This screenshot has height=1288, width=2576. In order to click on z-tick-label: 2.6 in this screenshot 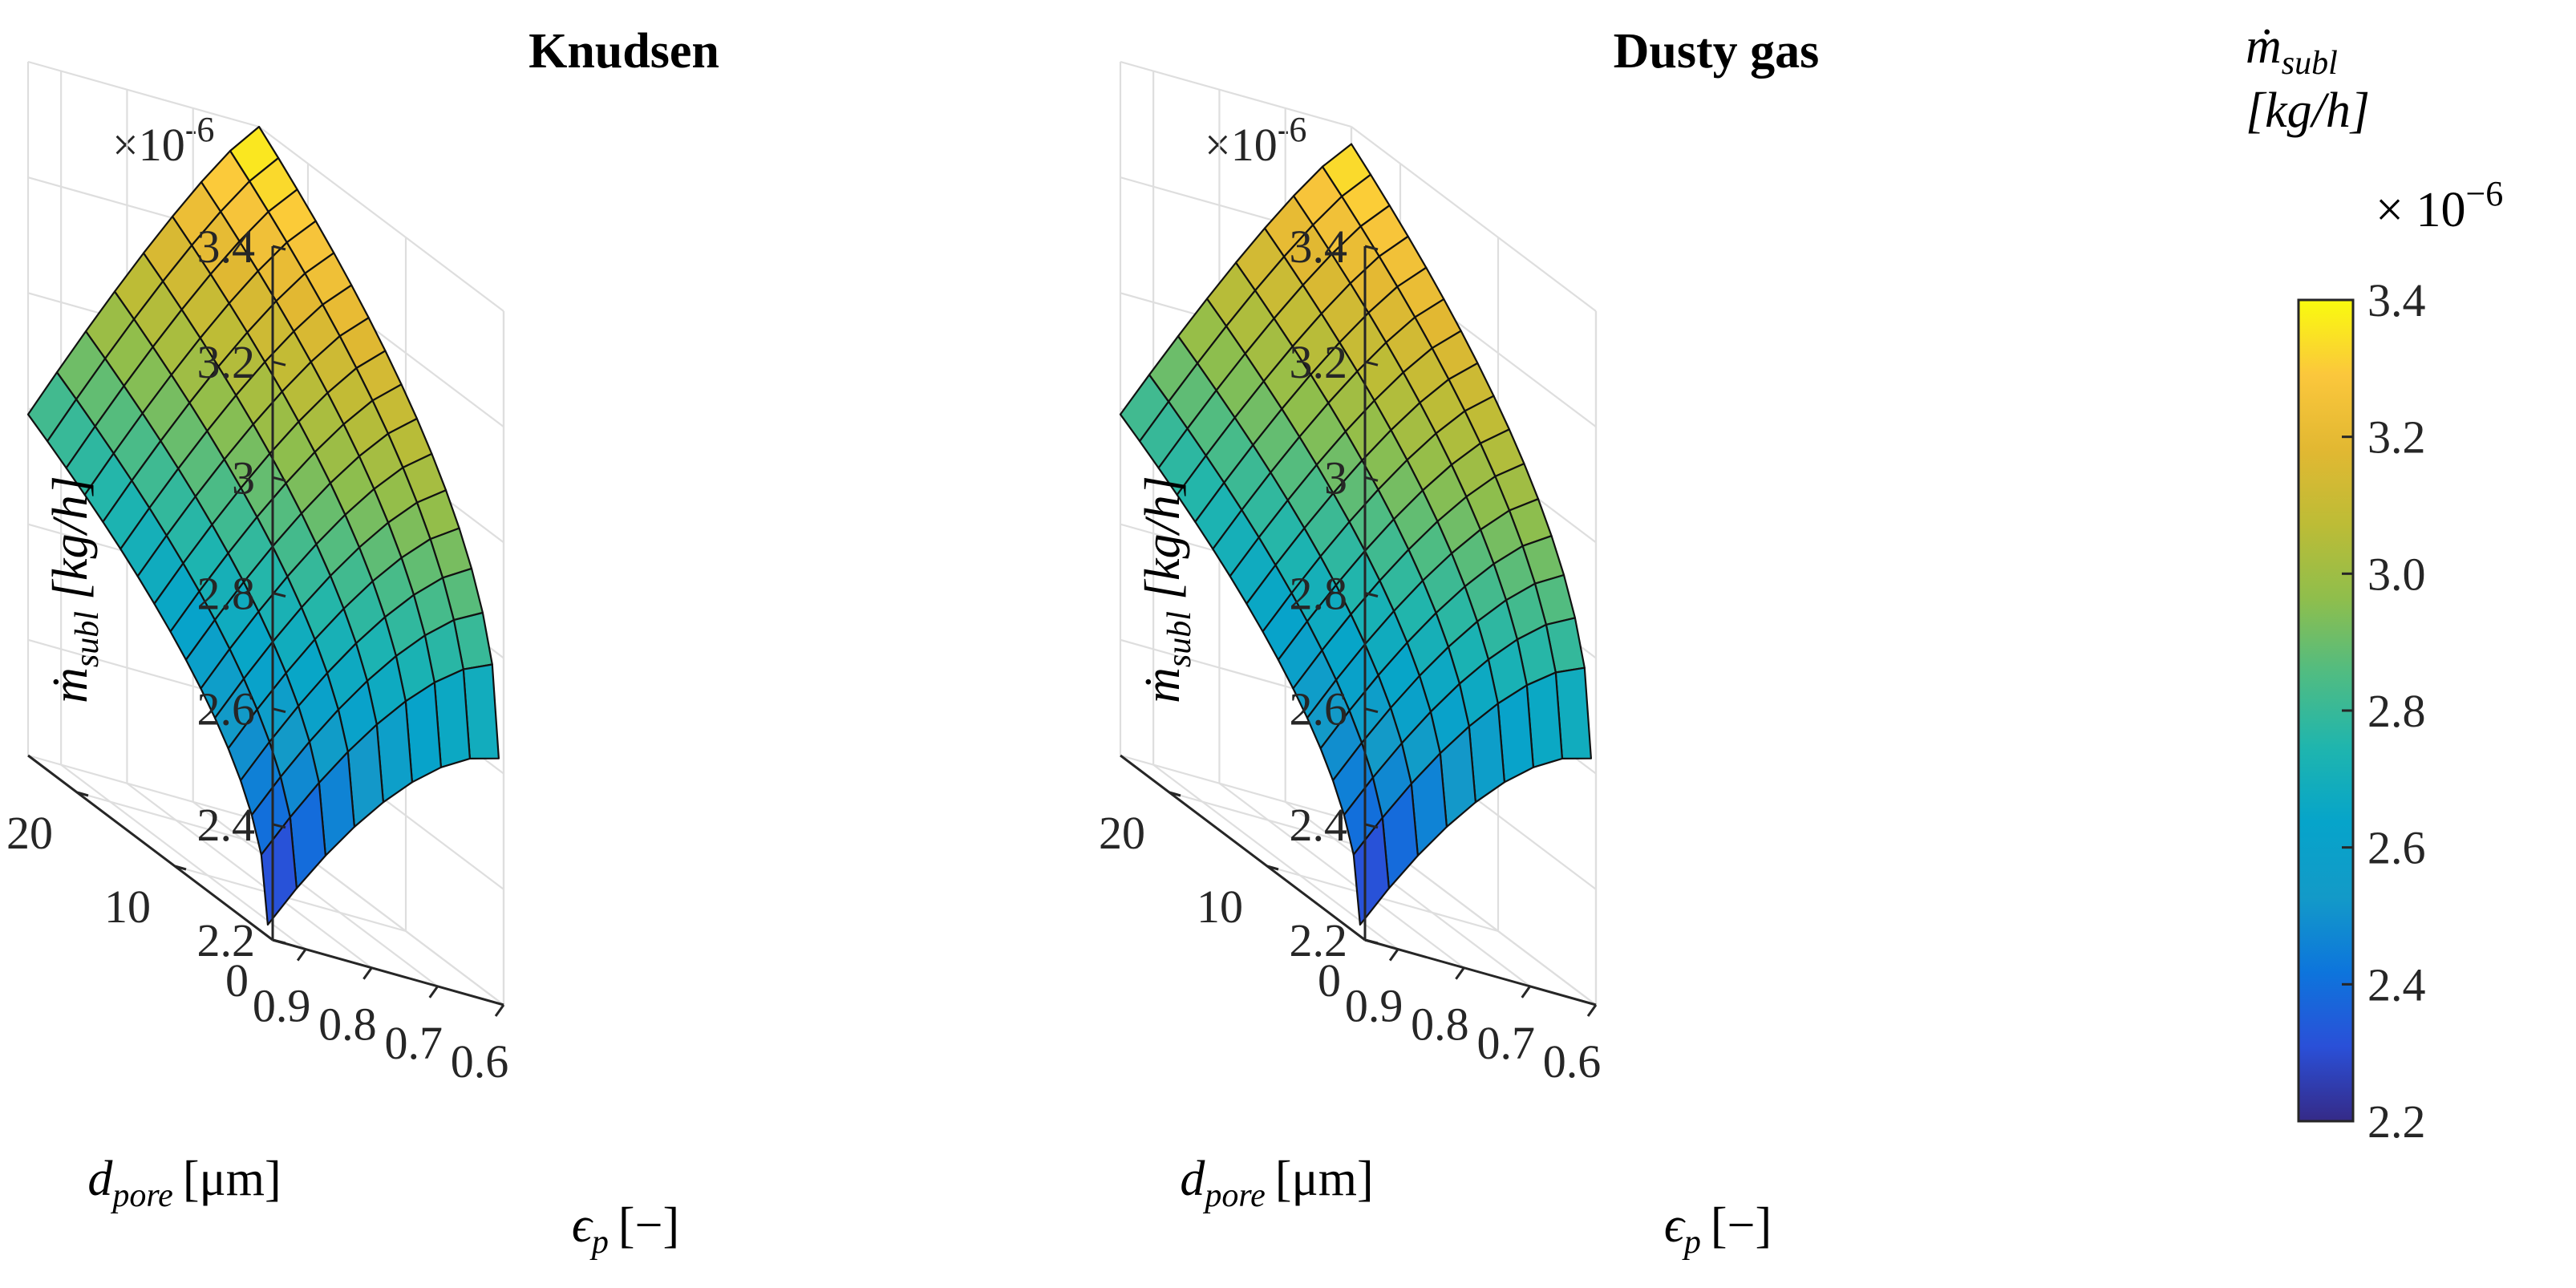, I will do `click(227, 709)`.